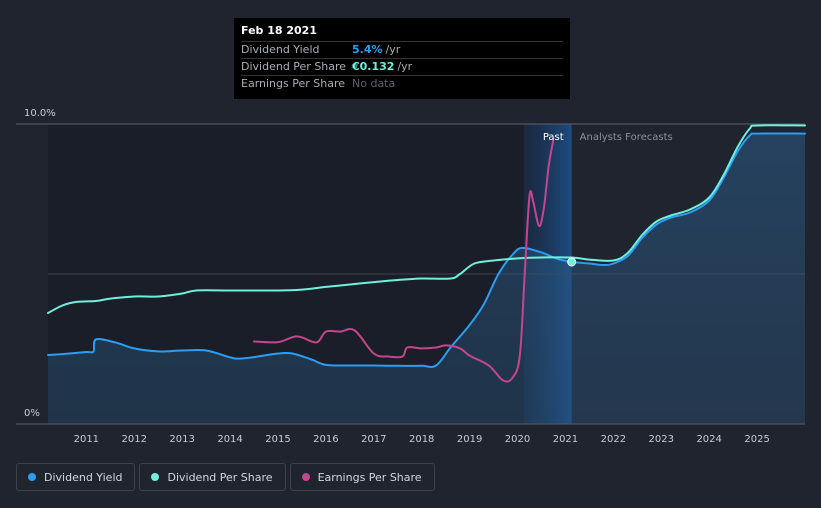 Image resolution: width=821 pixels, height=508 pixels. I want to click on tooltip-label: Dividend Per Share, so click(294, 66).